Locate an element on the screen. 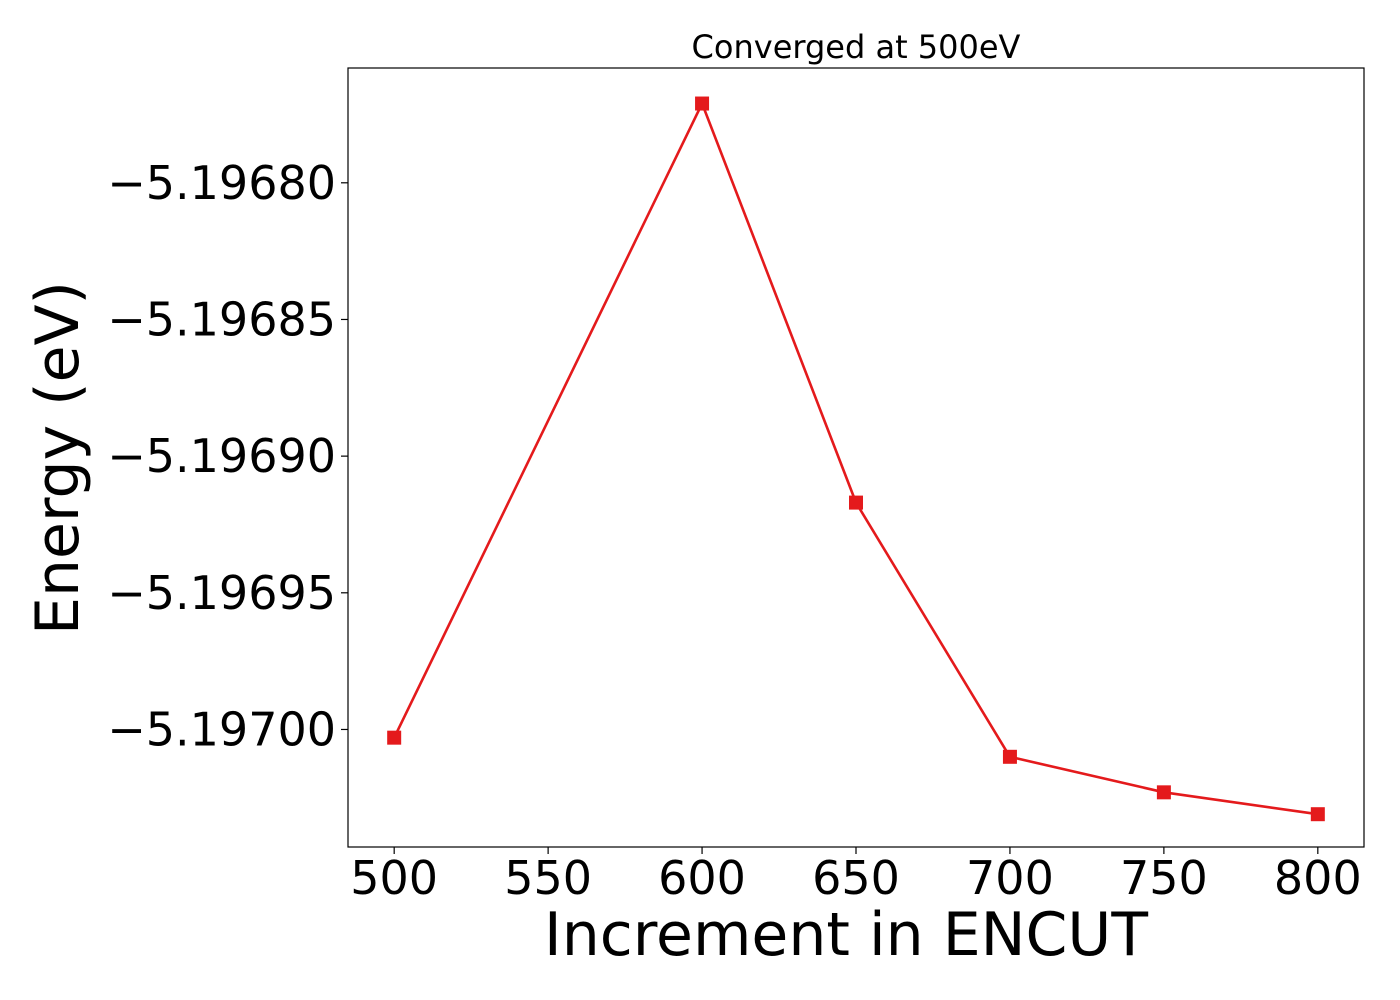 The image size is (1400, 1000). x-tick-label: 800 is located at coordinates (1318, 878).